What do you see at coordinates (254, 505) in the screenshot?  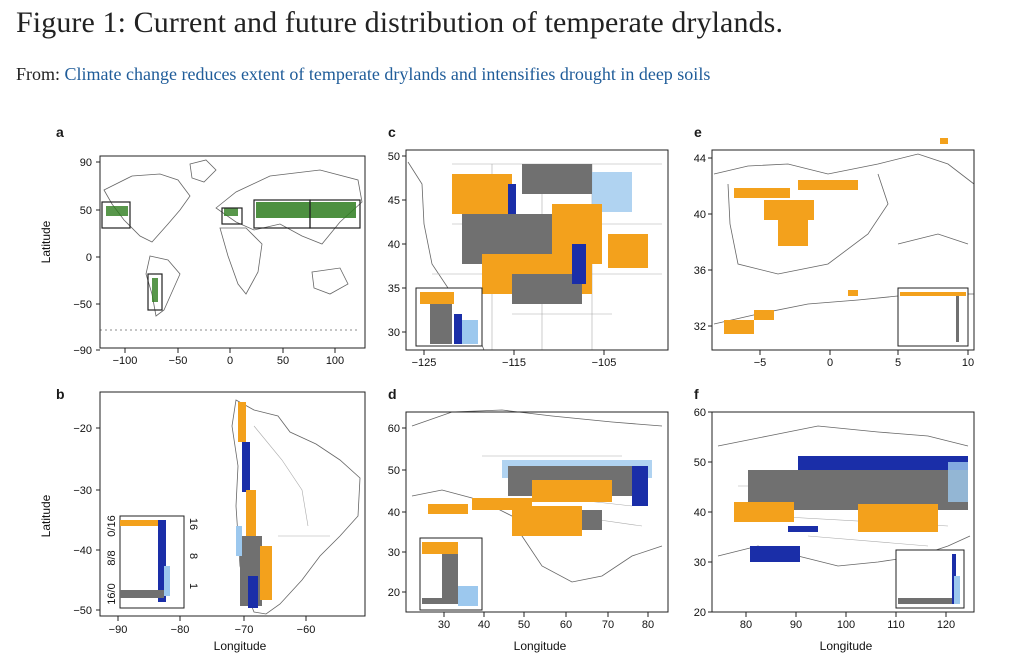 I see `panel-b-dryland-cells` at bounding box center [254, 505].